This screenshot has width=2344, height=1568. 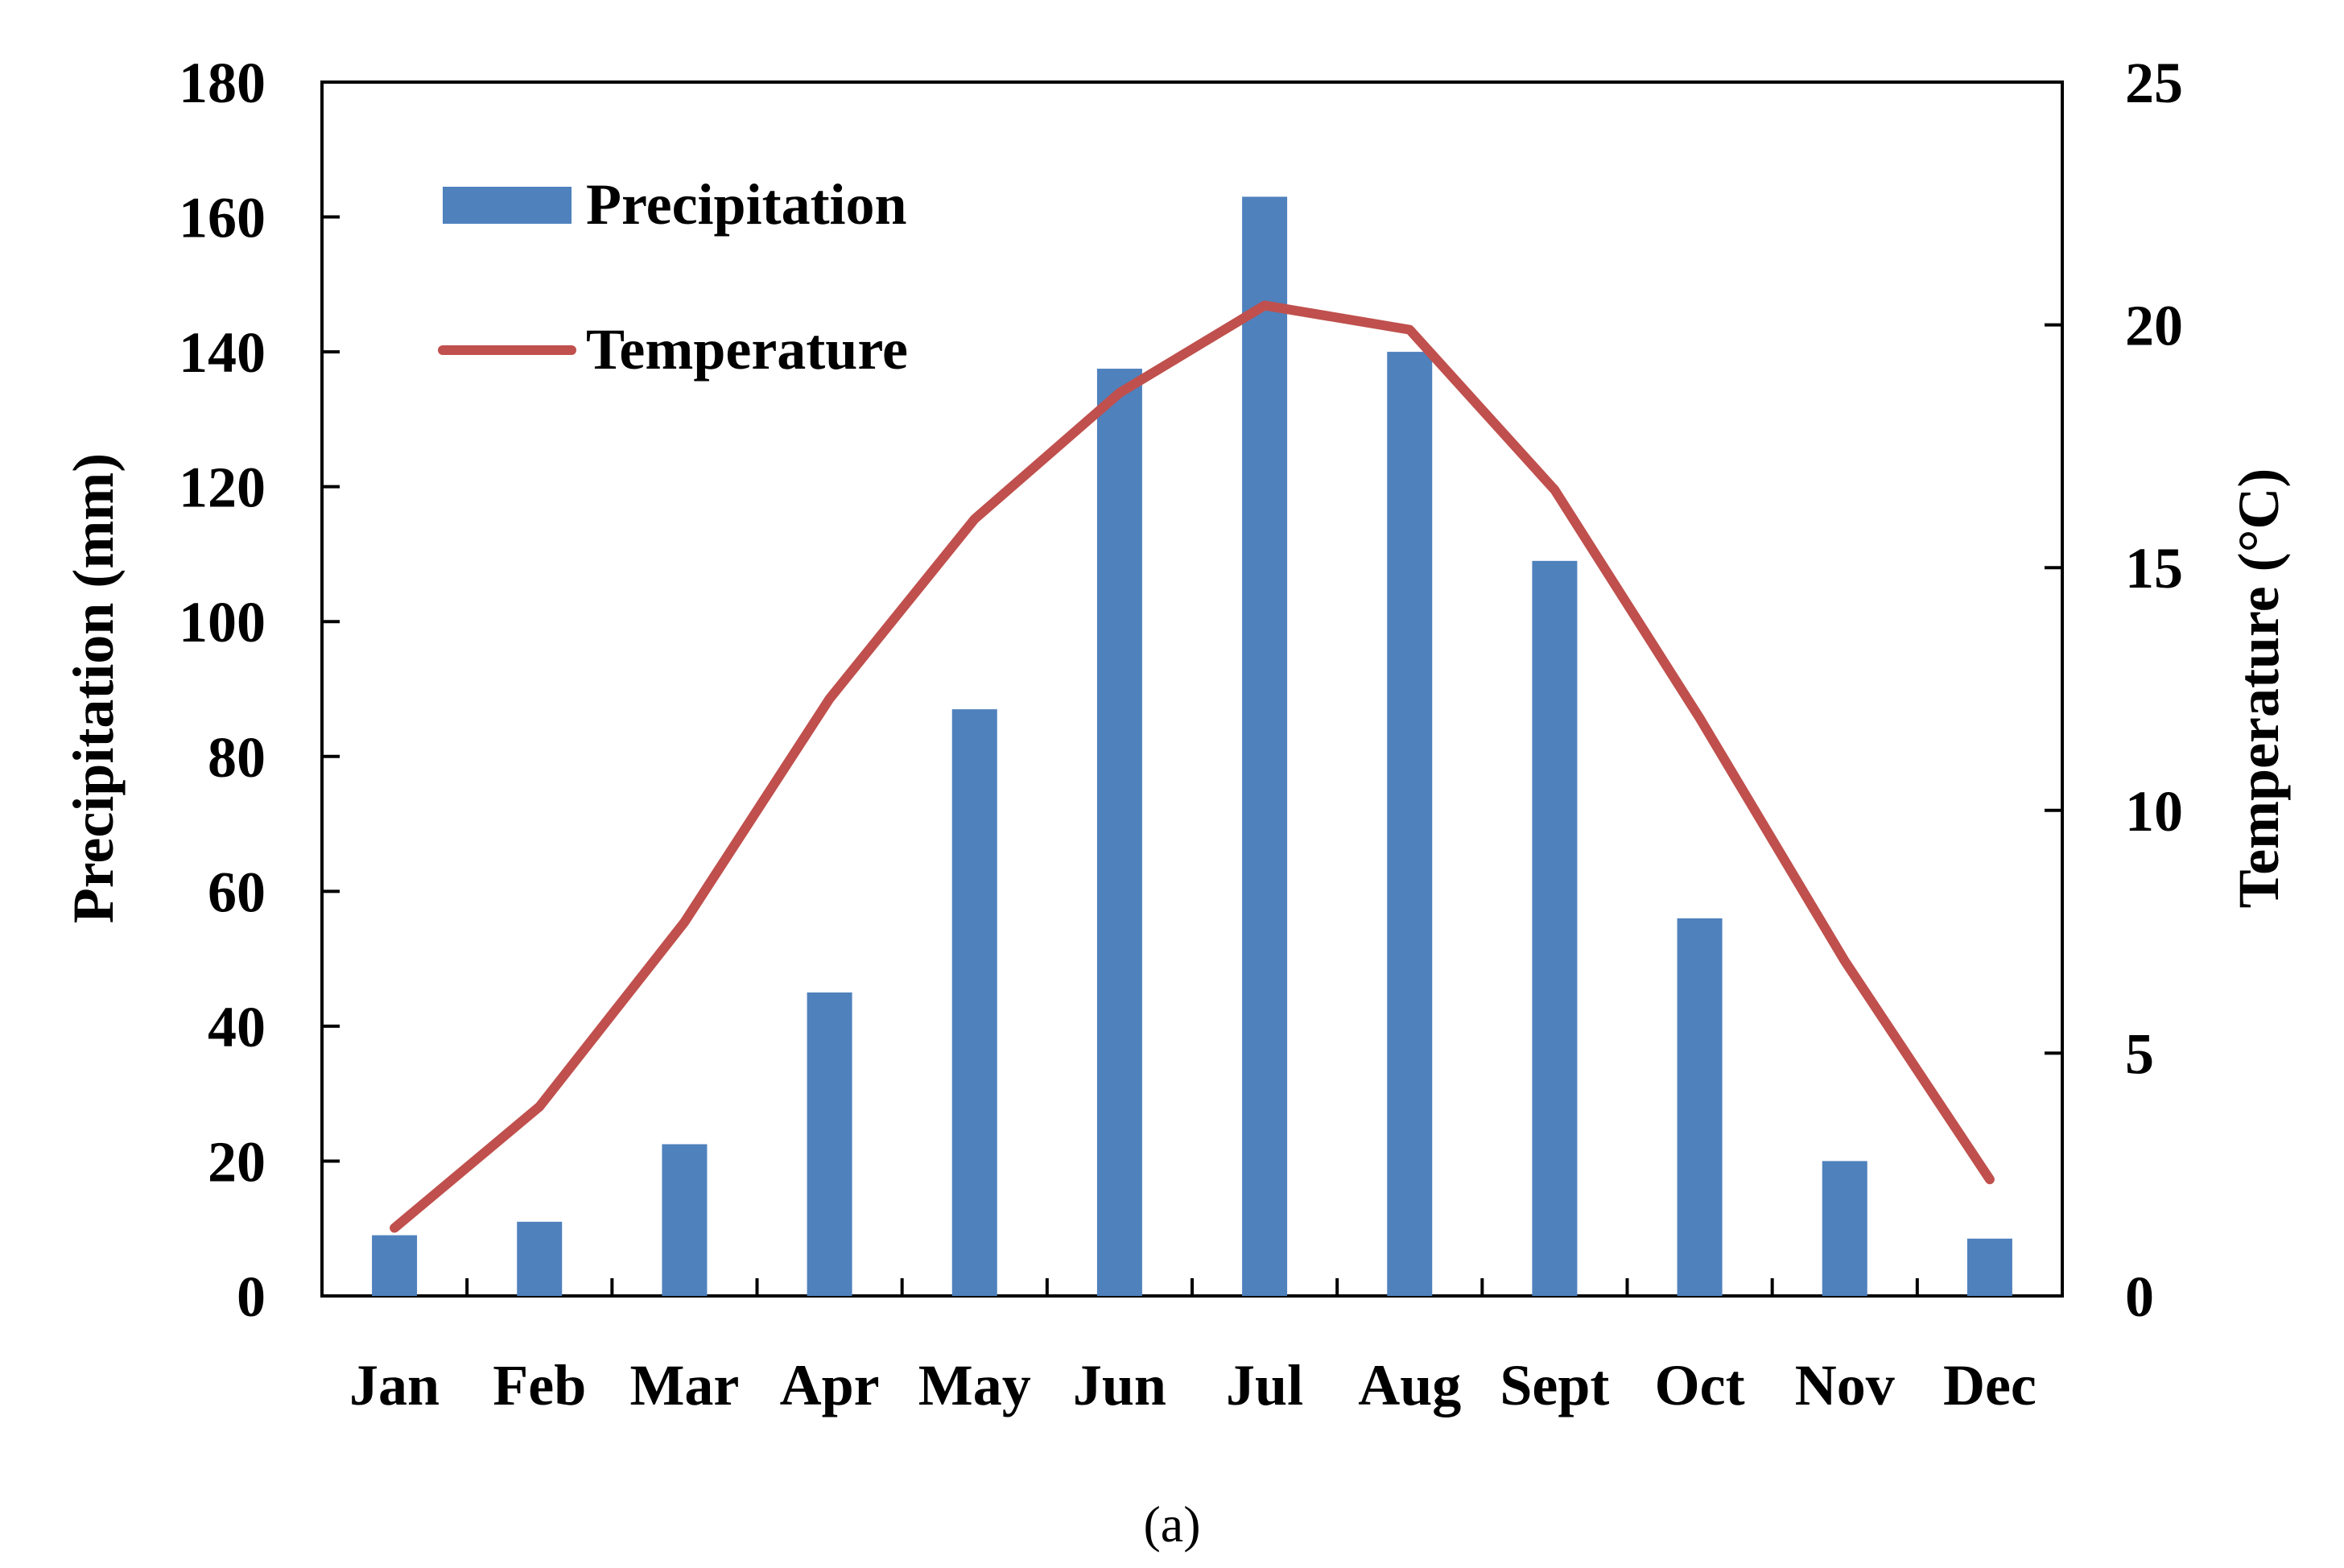 I want to click on x-tick-label-aug: Aug, so click(x=1410, y=1385).